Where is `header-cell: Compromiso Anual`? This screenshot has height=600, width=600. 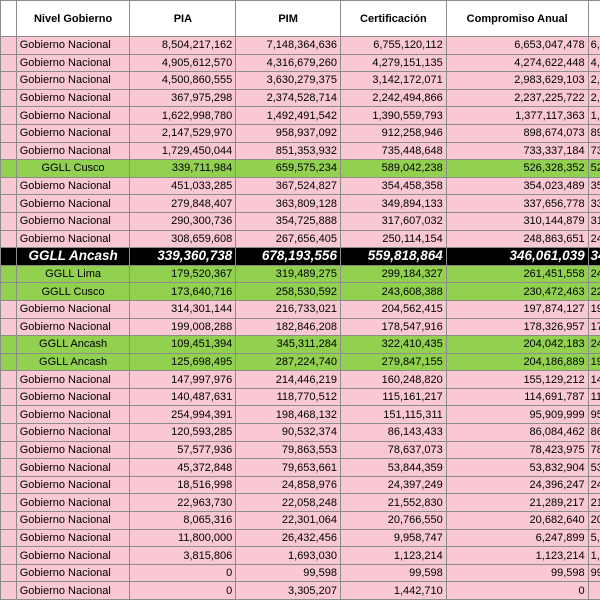 header-cell: Compromiso Anual is located at coordinates (517, 18).